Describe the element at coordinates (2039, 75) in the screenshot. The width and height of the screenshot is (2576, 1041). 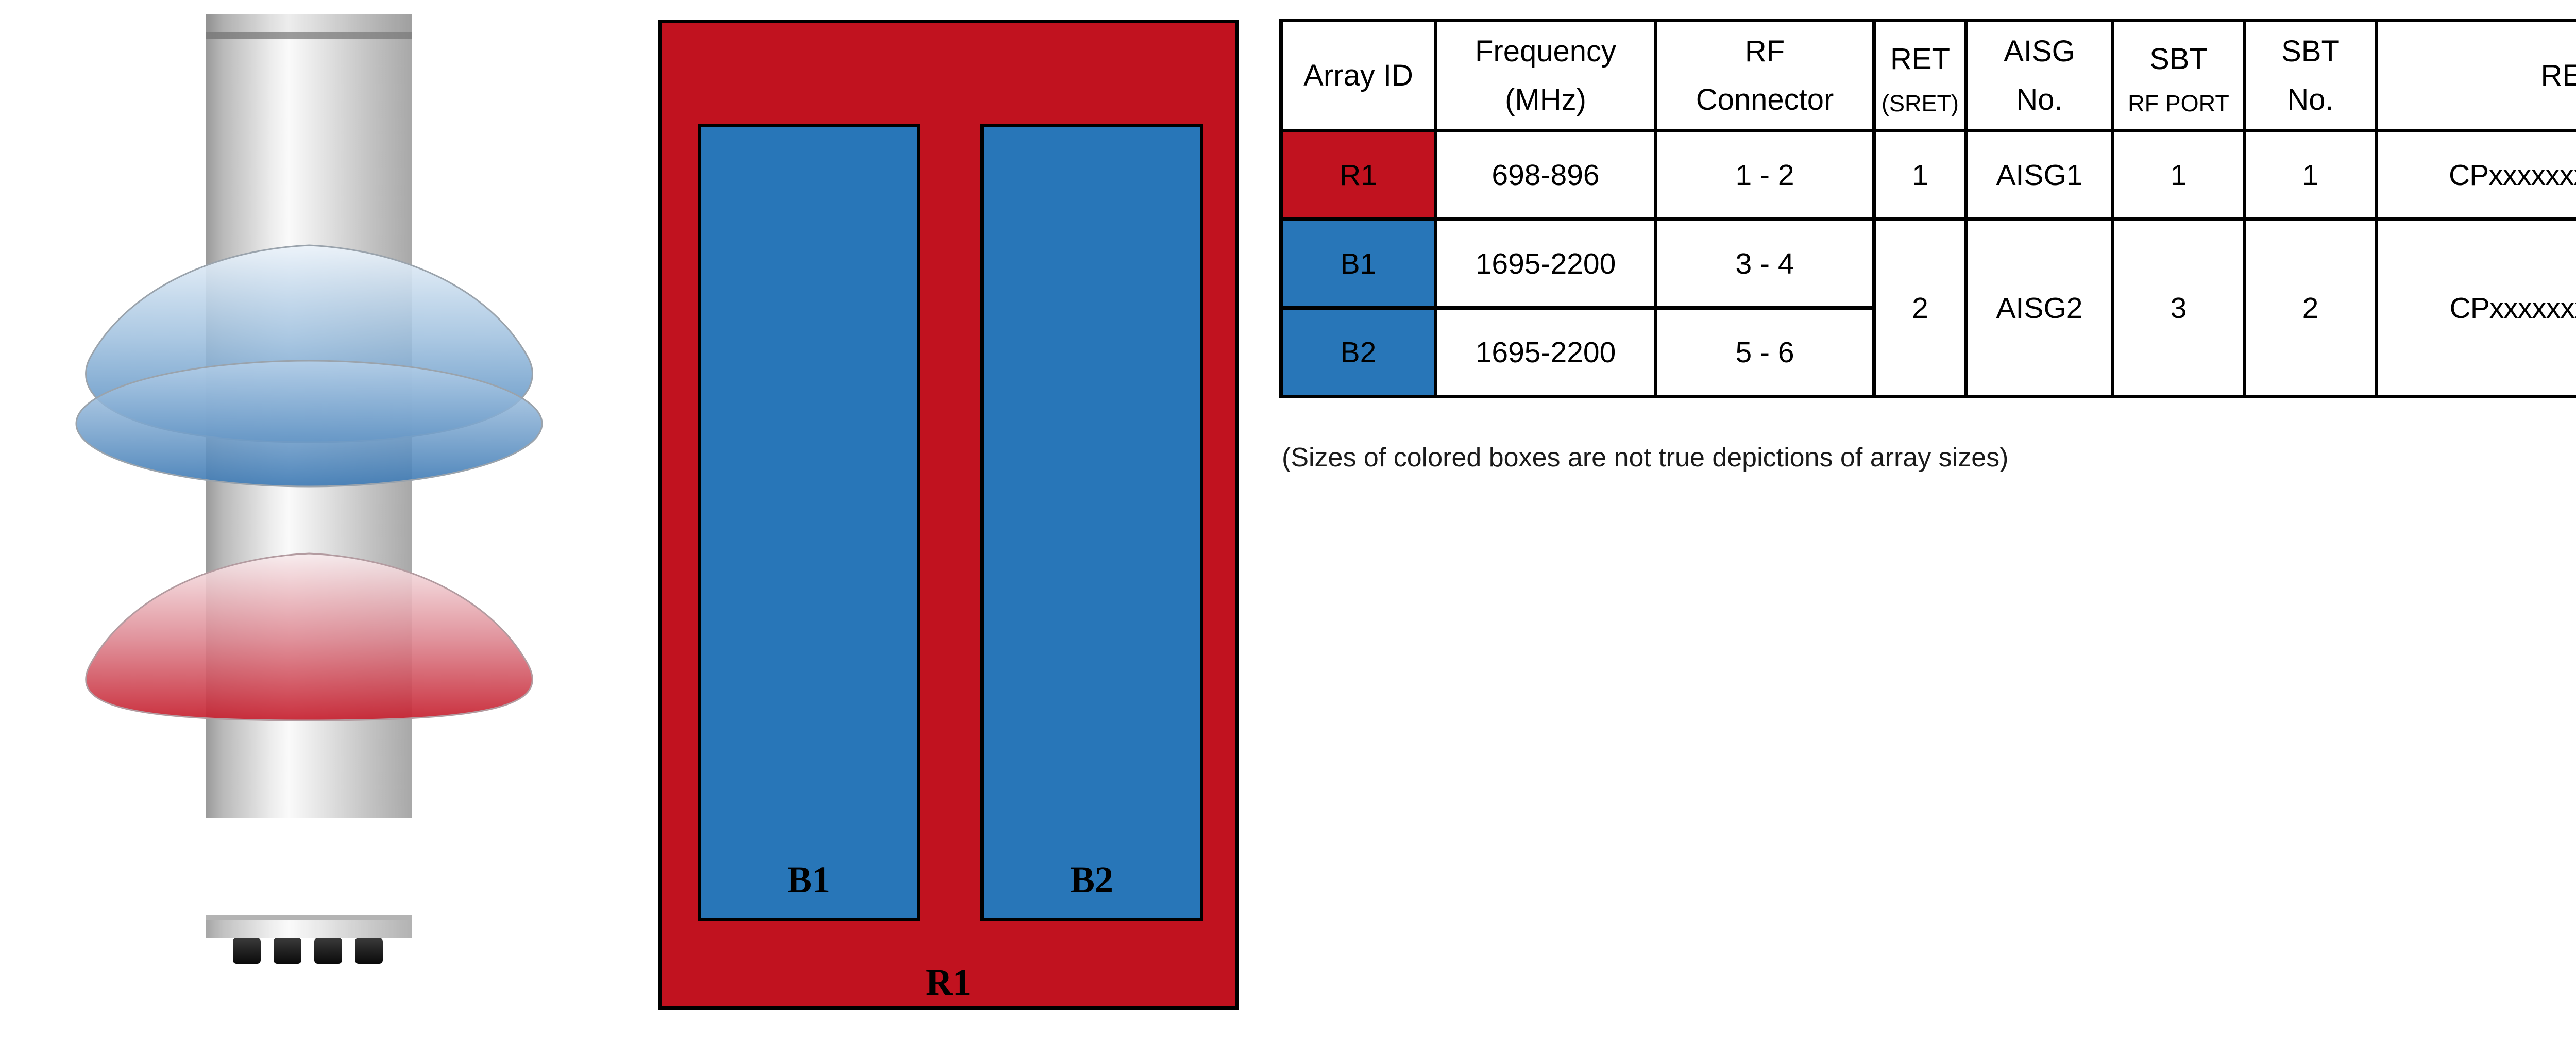
I see `header-aisg-no: AISG No.` at that location.